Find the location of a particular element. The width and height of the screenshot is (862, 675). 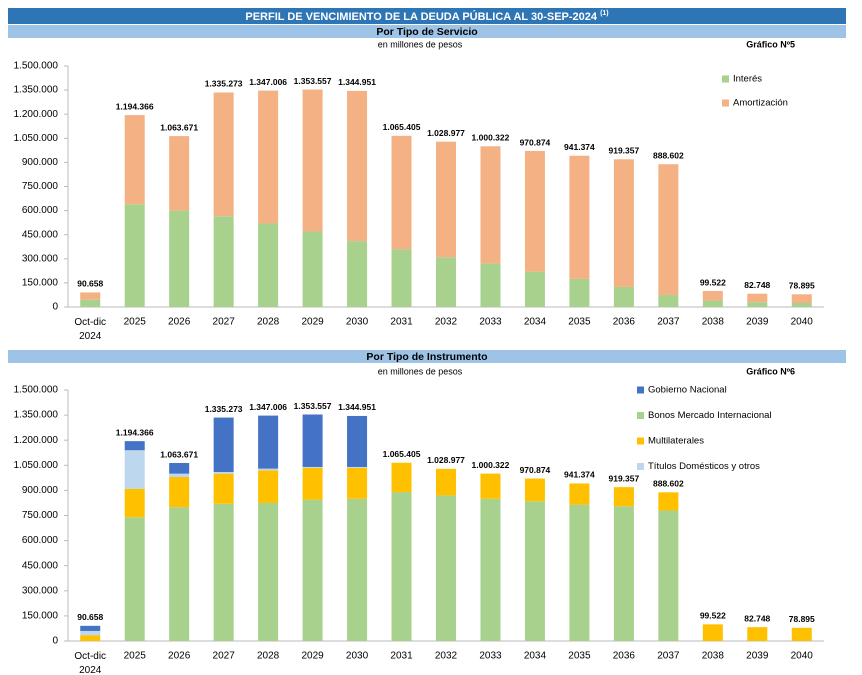

total-label: 1.063.671 is located at coordinates (179, 454).